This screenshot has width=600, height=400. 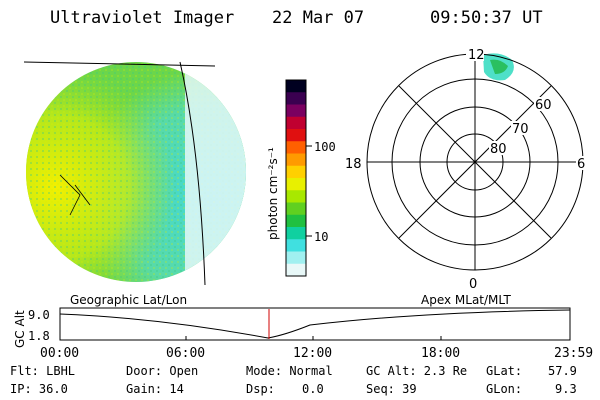 What do you see at coordinates (59, 353) in the screenshot?
I see `x-tick-0000: 00:00` at bounding box center [59, 353].